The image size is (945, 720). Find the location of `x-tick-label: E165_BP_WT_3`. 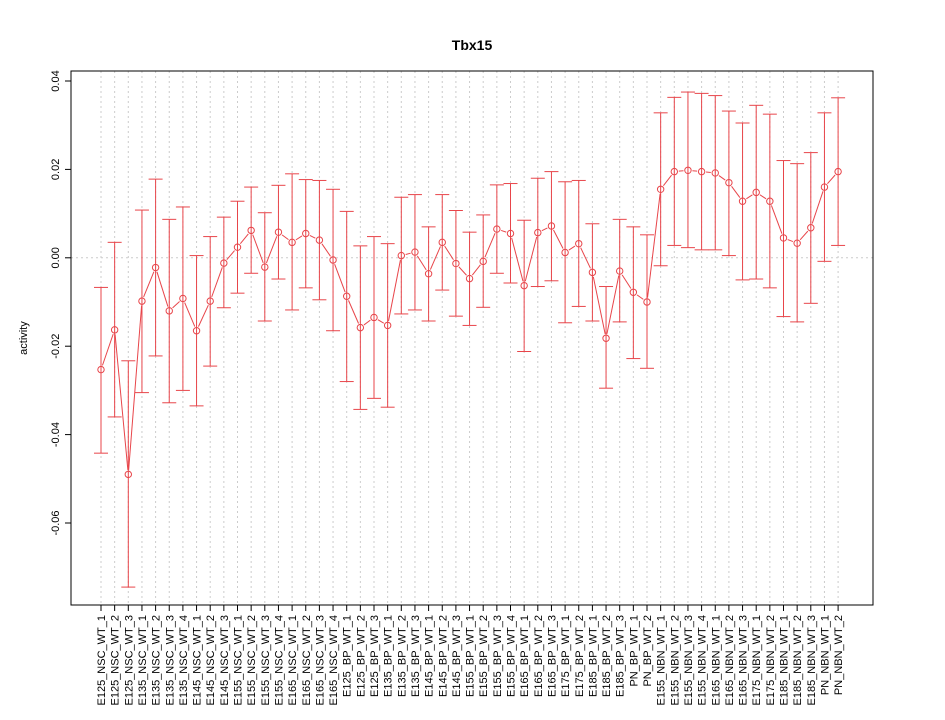

x-tick-label: E165_BP_WT_3 is located at coordinates (552, 656).